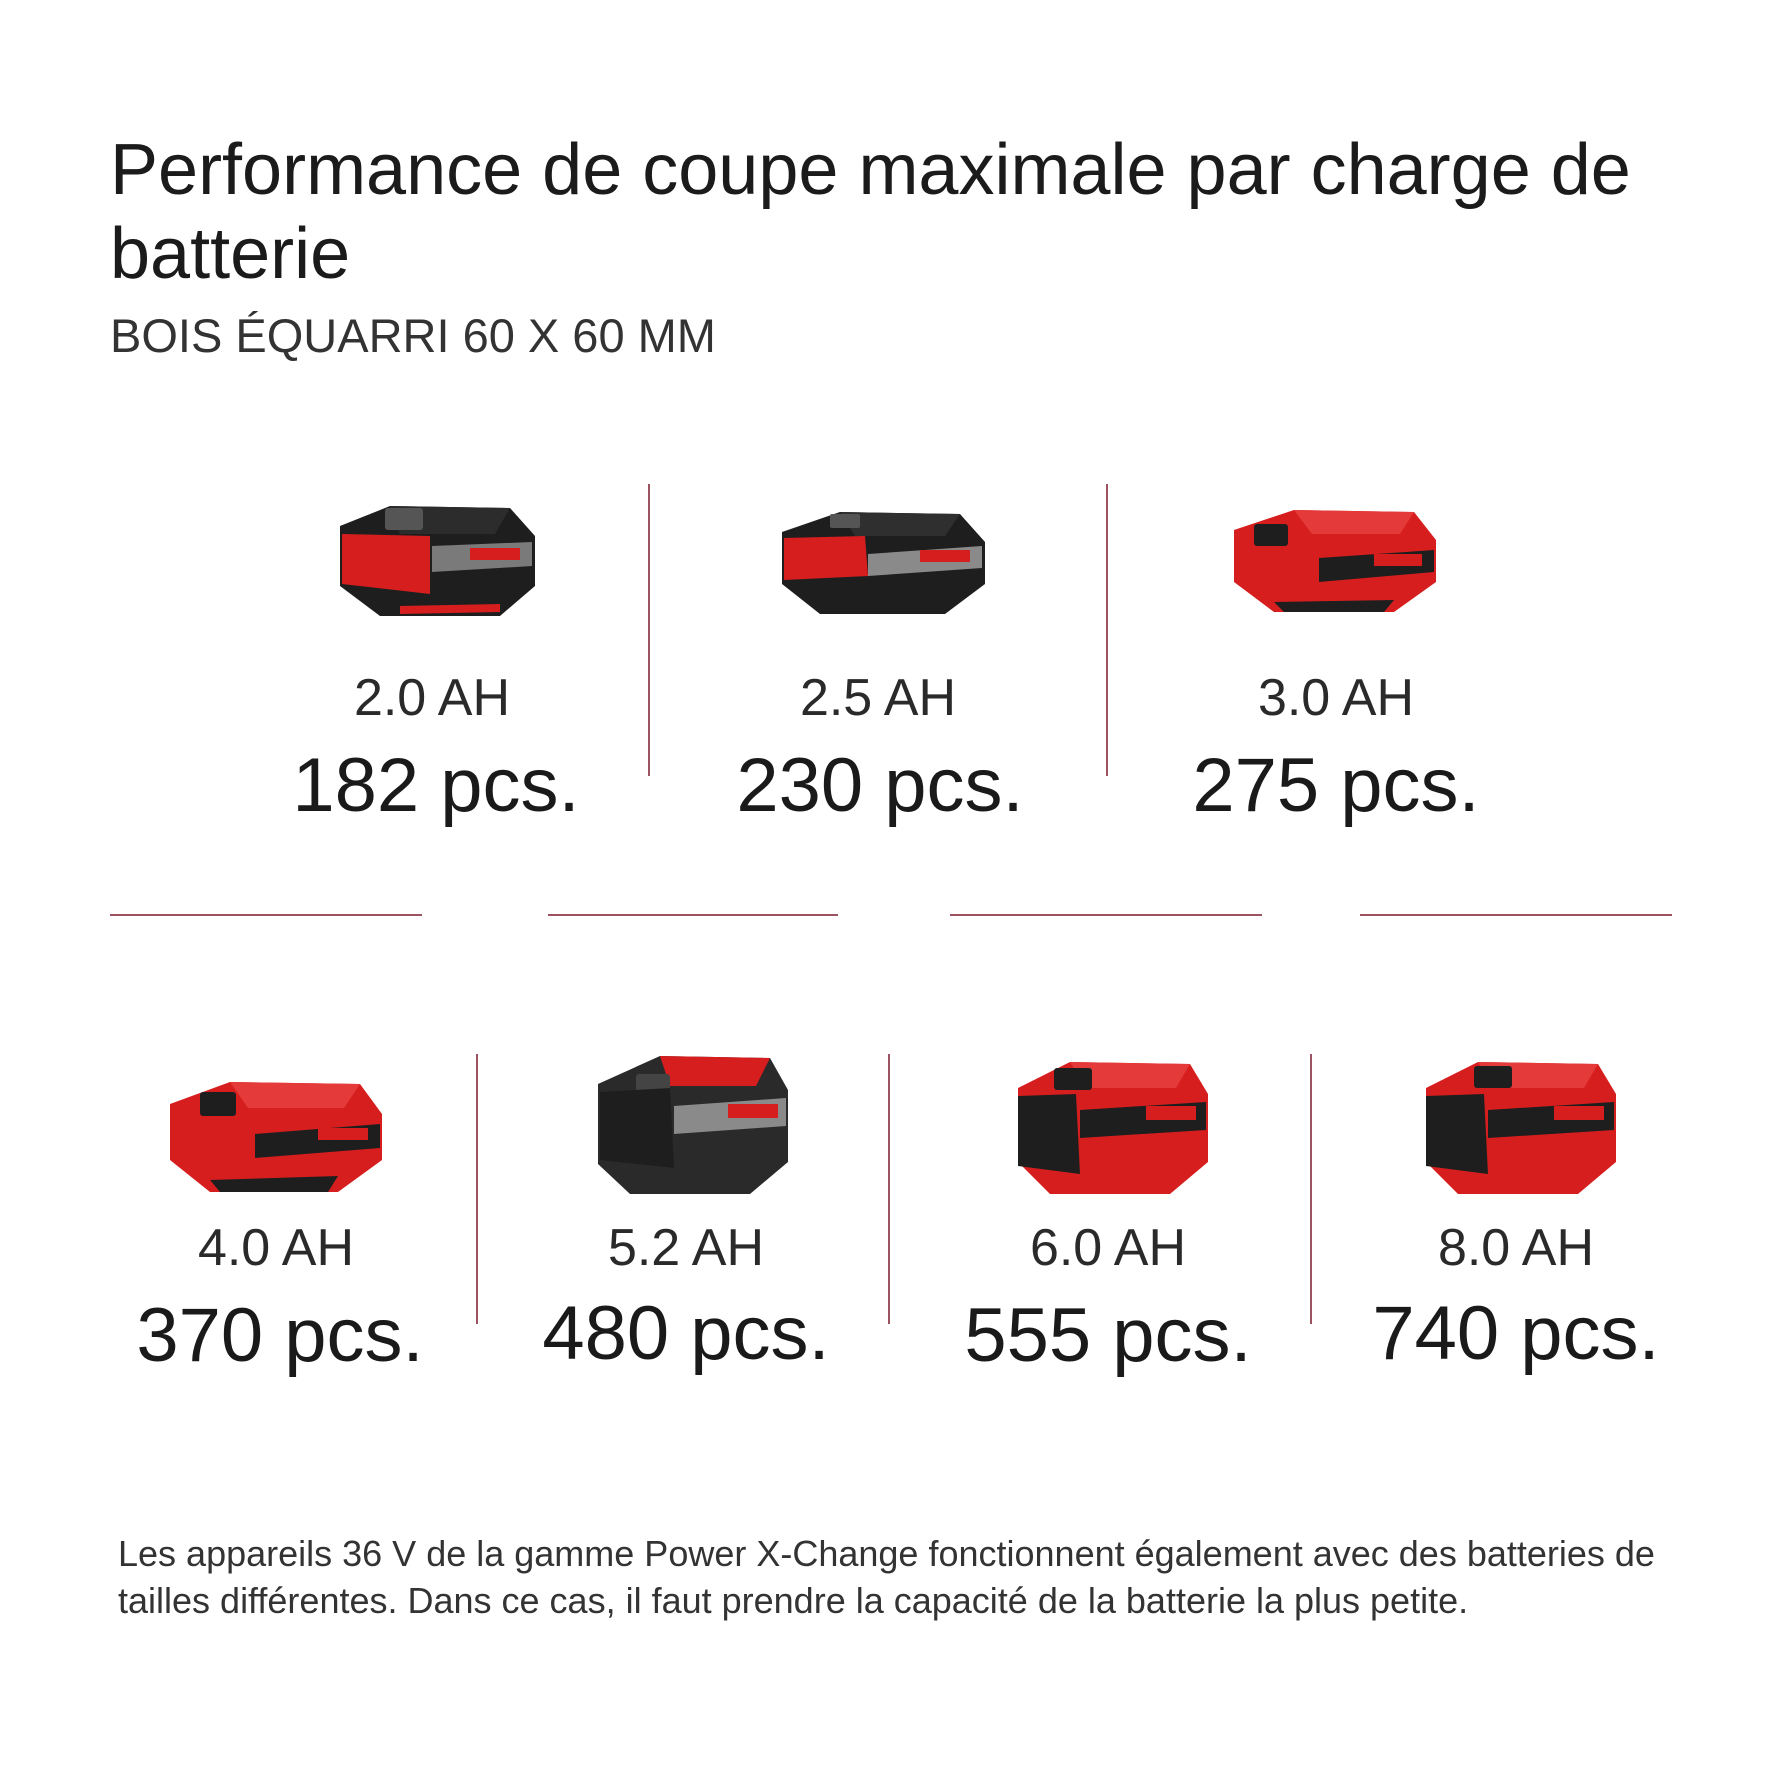  What do you see at coordinates (1516, 1248) in the screenshot?
I see `battery-capacity-label: 8.0 AH` at bounding box center [1516, 1248].